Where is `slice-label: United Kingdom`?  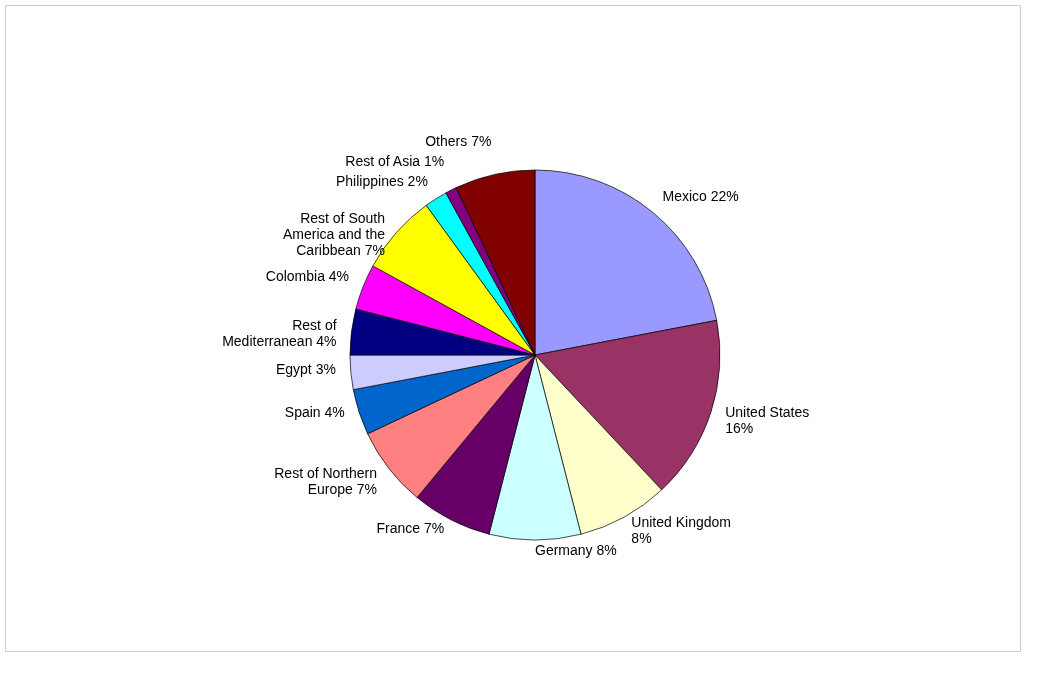
slice-label: United Kingdom is located at coordinates (681, 521).